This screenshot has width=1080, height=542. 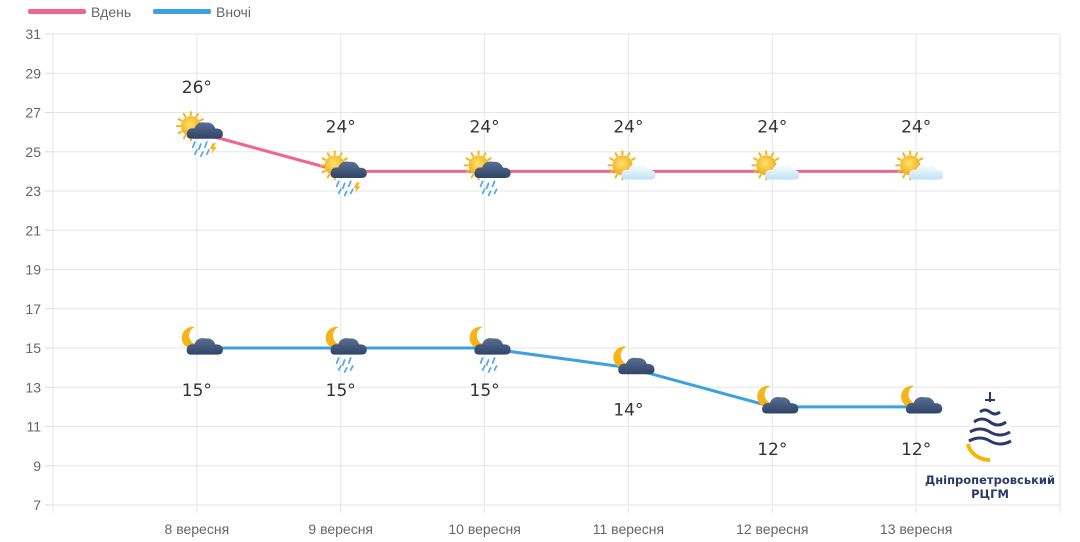 I want to click on legend-label: Вдень, so click(x=111, y=12).